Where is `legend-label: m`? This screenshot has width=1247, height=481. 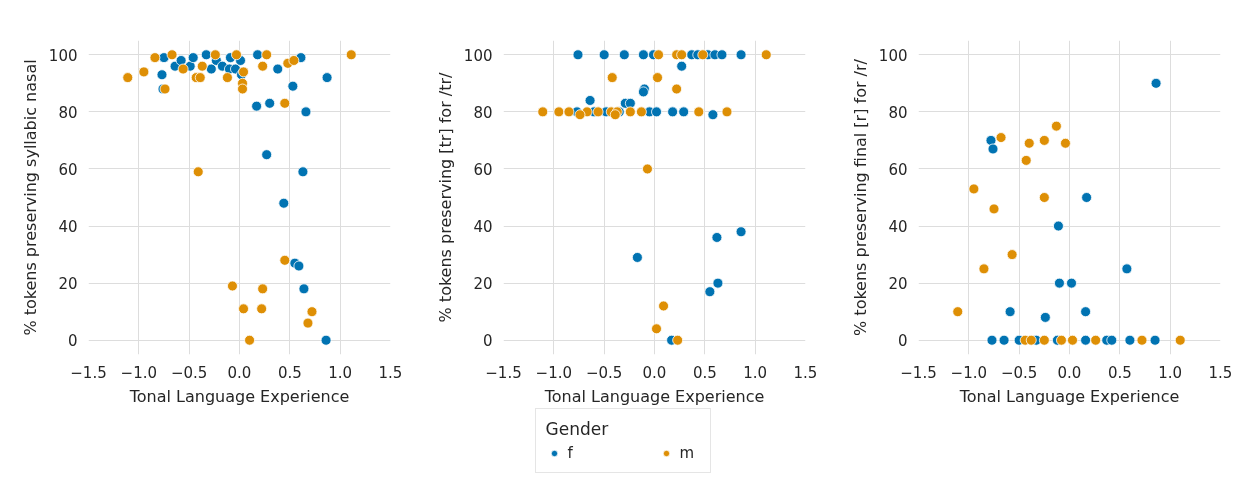
legend-label: m is located at coordinates (687, 453).